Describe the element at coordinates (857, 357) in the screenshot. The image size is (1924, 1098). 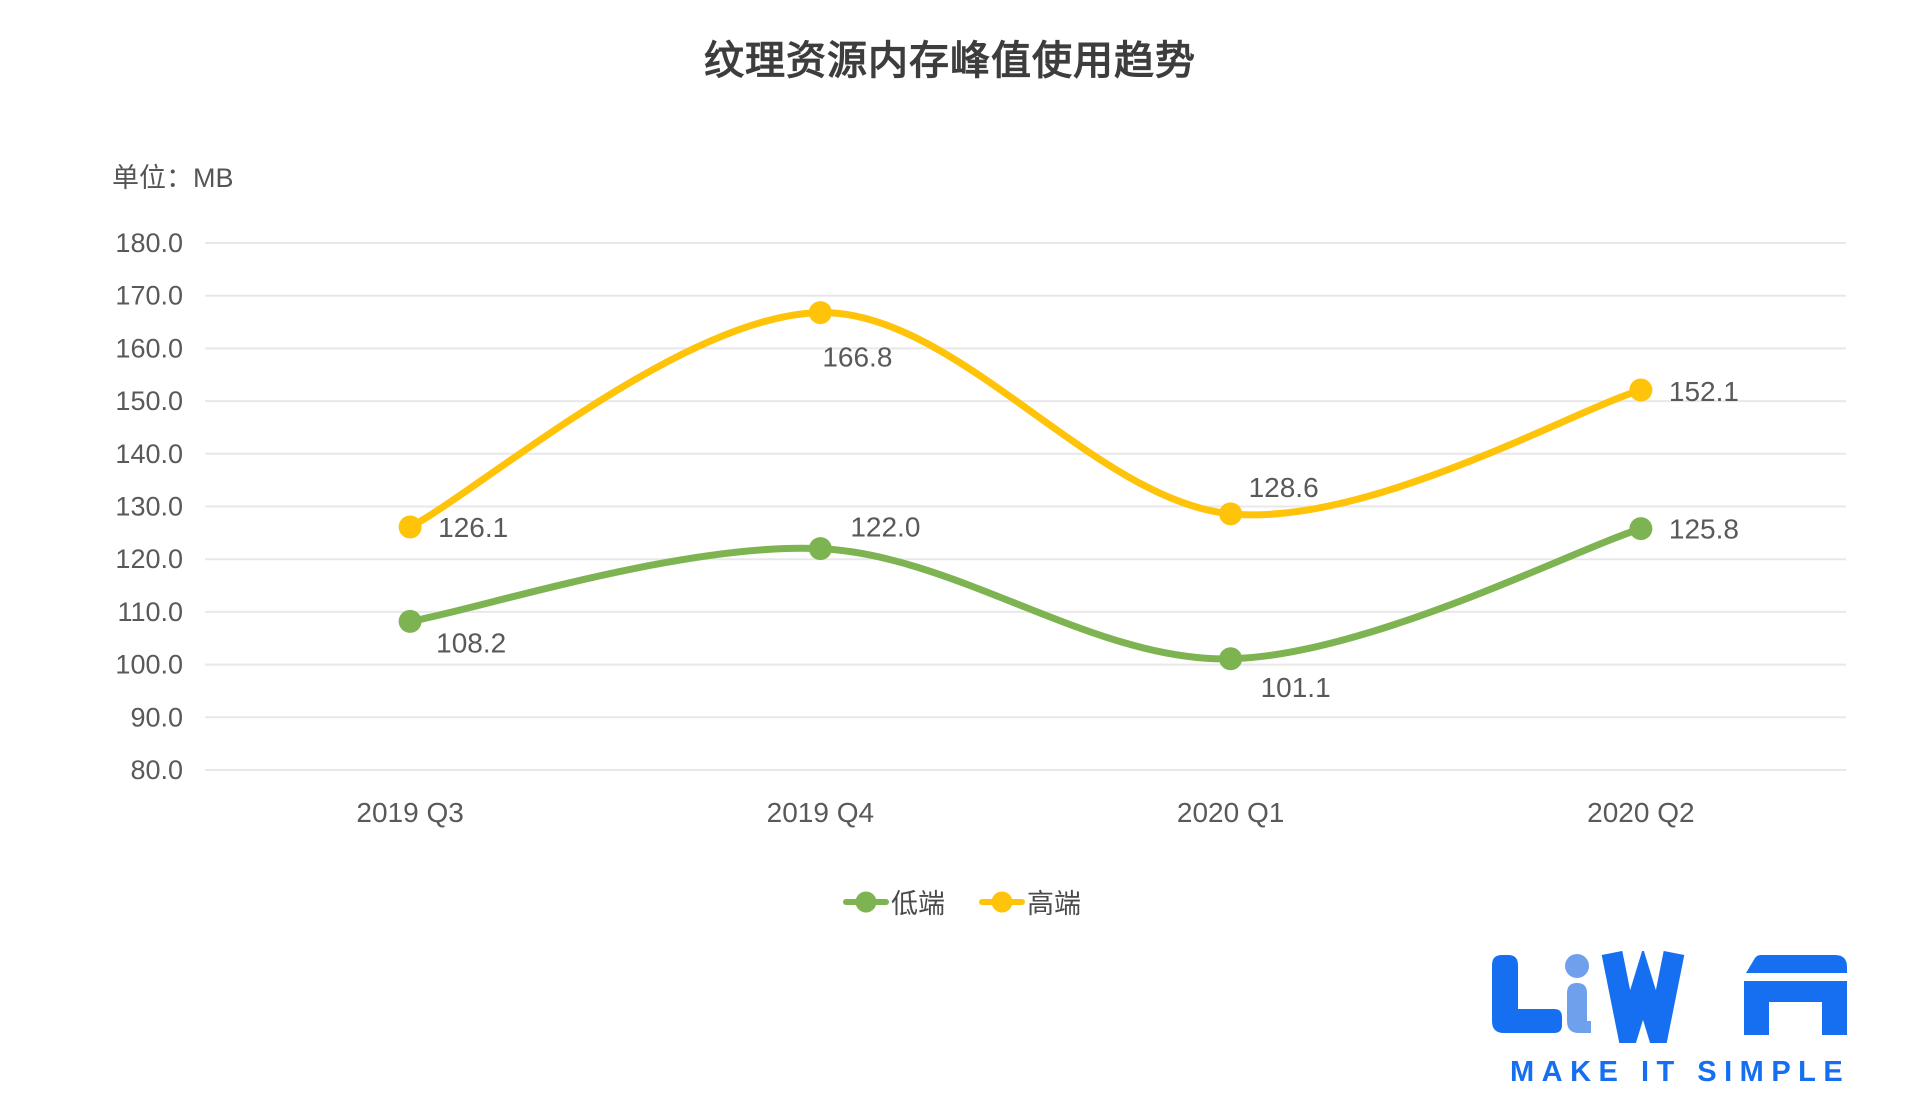
I see `data-label: 166.8` at that location.